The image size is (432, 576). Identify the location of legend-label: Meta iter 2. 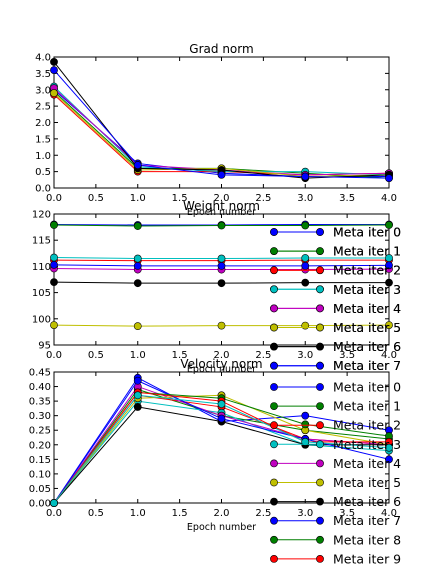
(367, 270).